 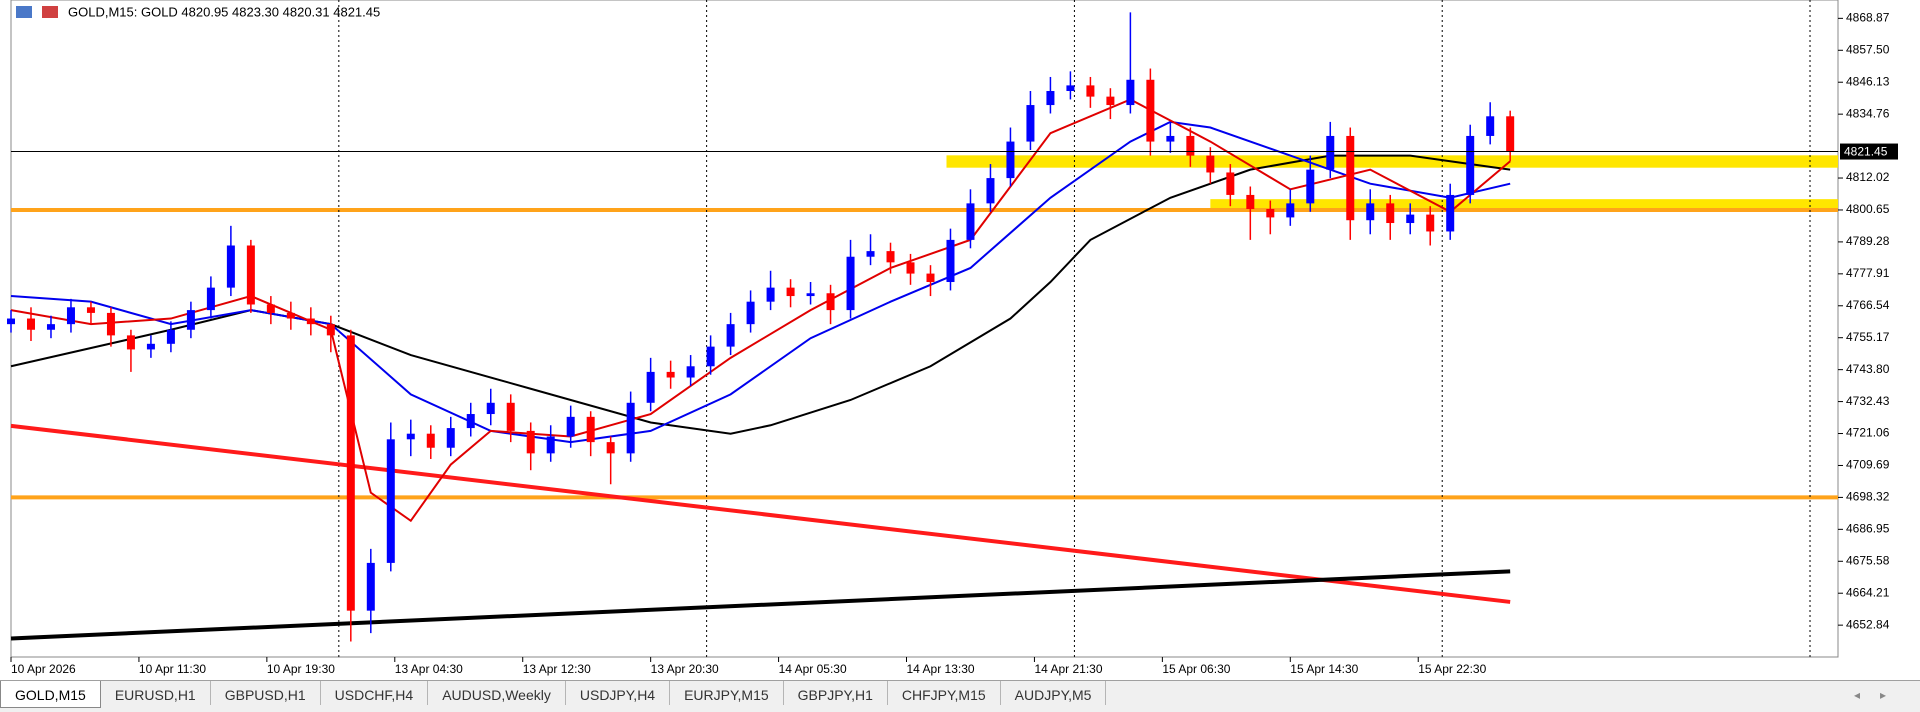 What do you see at coordinates (1868, 592) in the screenshot?
I see `y-tick-label: 4664.21` at bounding box center [1868, 592].